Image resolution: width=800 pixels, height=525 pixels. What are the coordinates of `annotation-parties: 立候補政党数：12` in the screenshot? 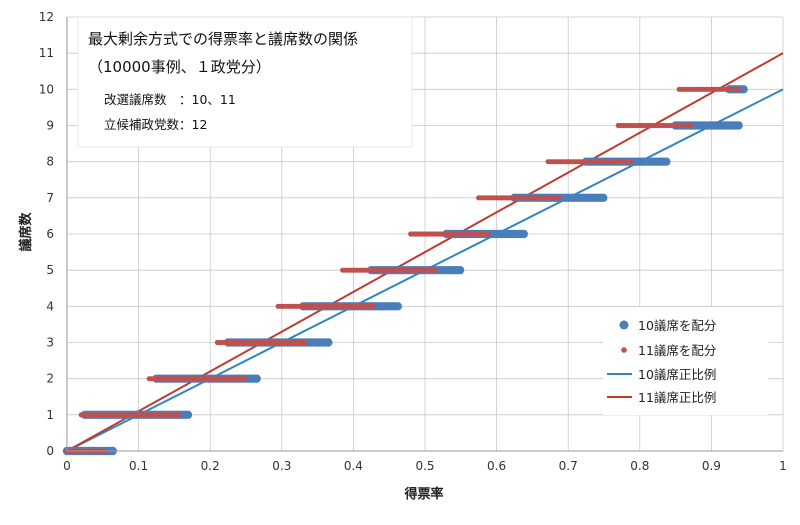 It's located at (155, 124).